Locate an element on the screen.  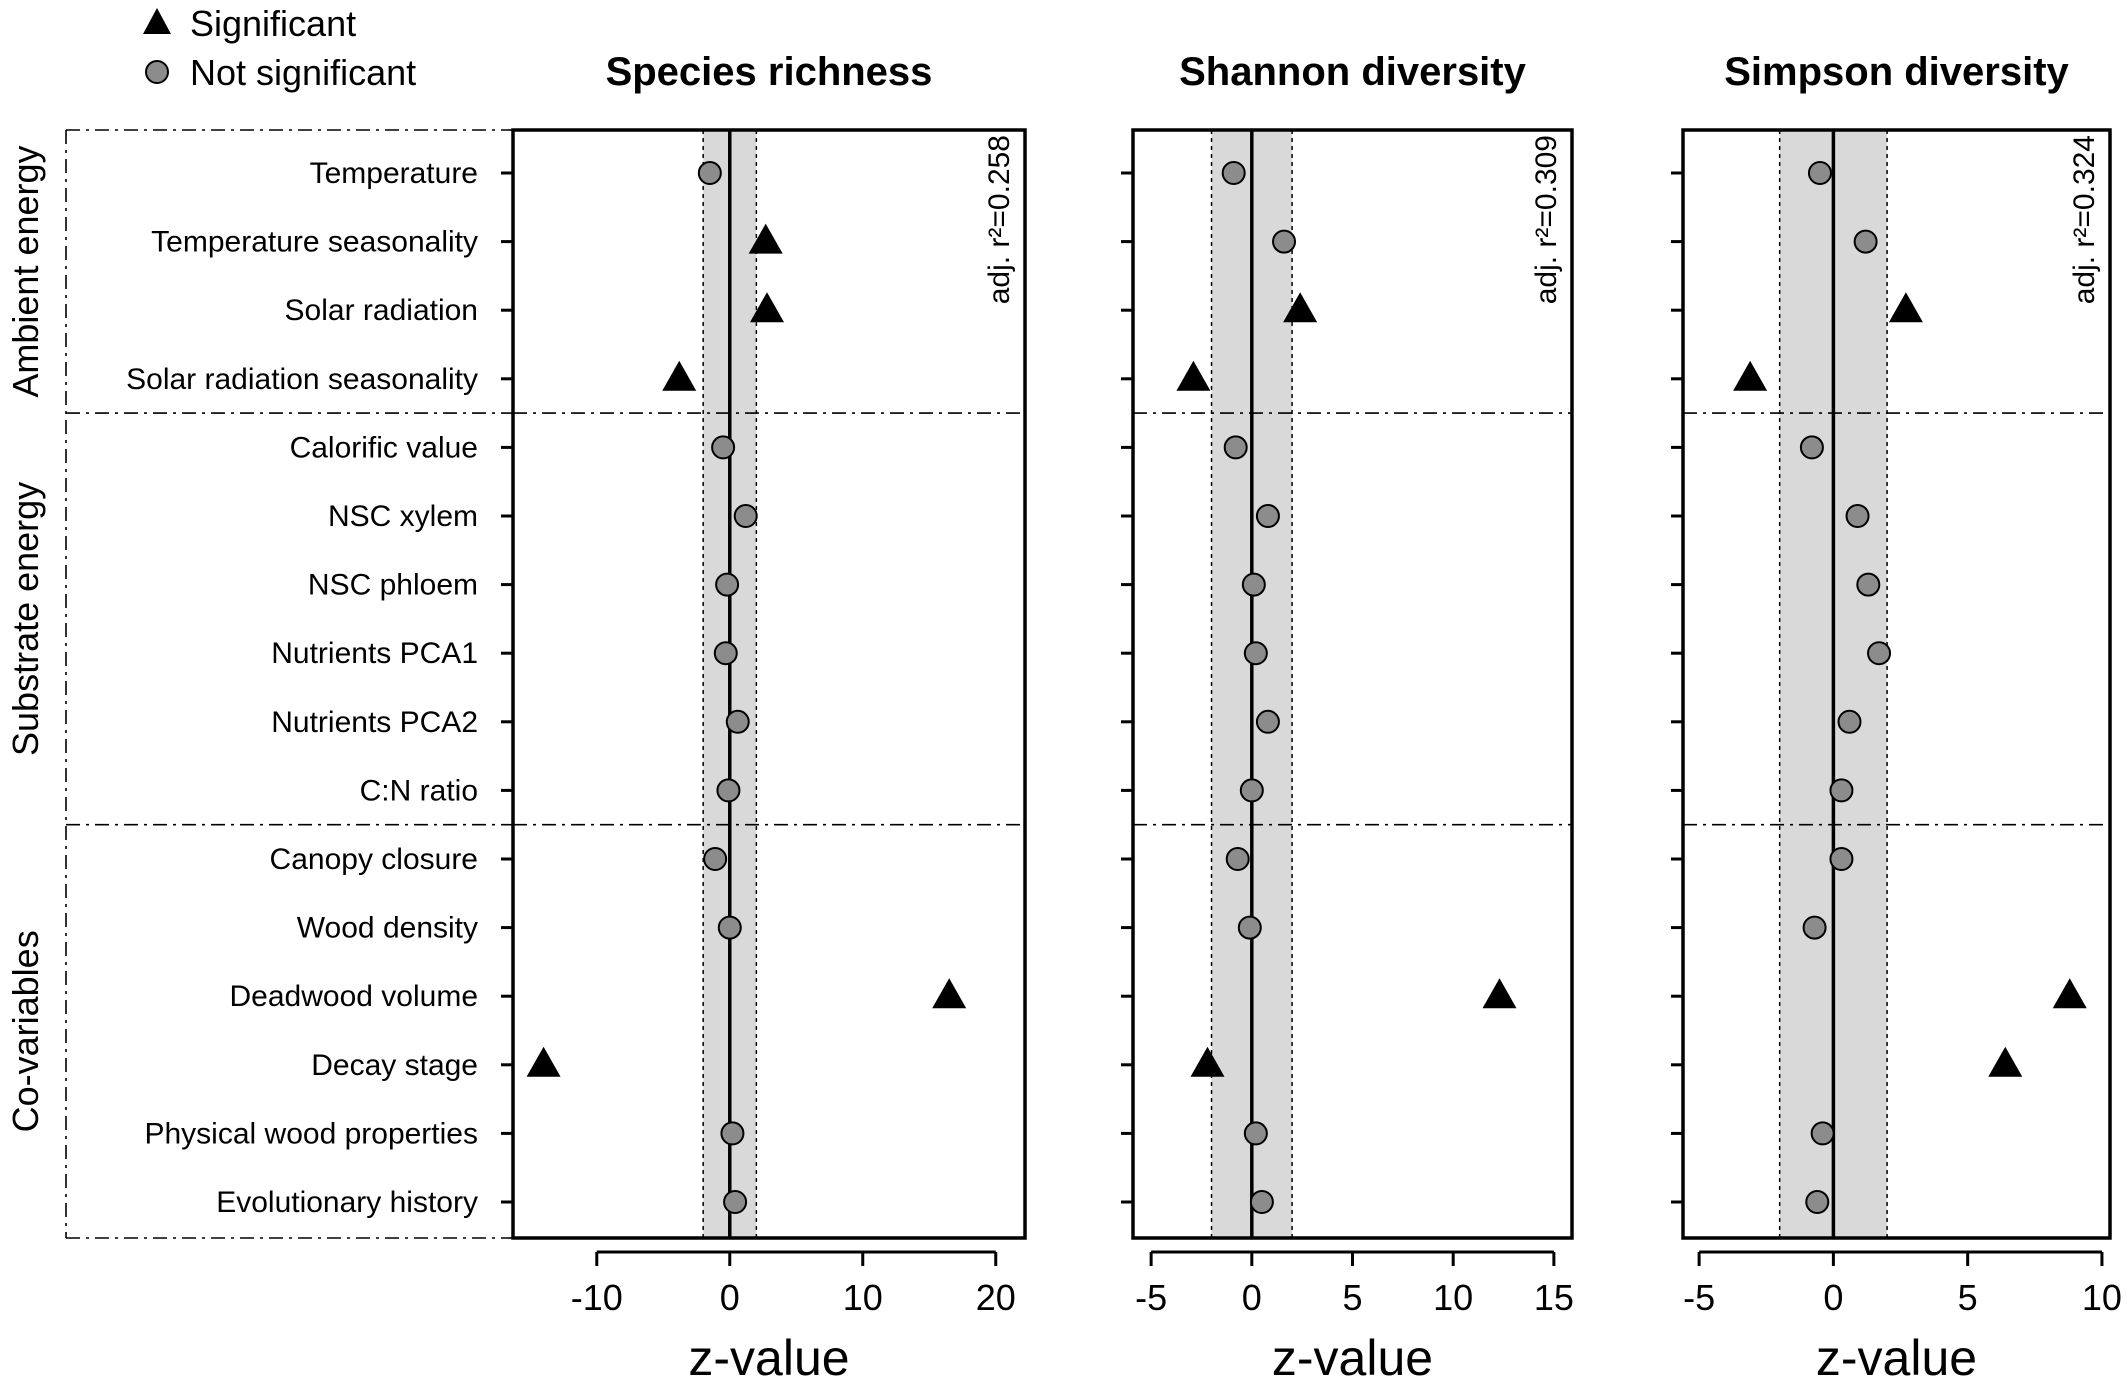
legend-not-significant-label: Not significant is located at coordinates (303, 72).